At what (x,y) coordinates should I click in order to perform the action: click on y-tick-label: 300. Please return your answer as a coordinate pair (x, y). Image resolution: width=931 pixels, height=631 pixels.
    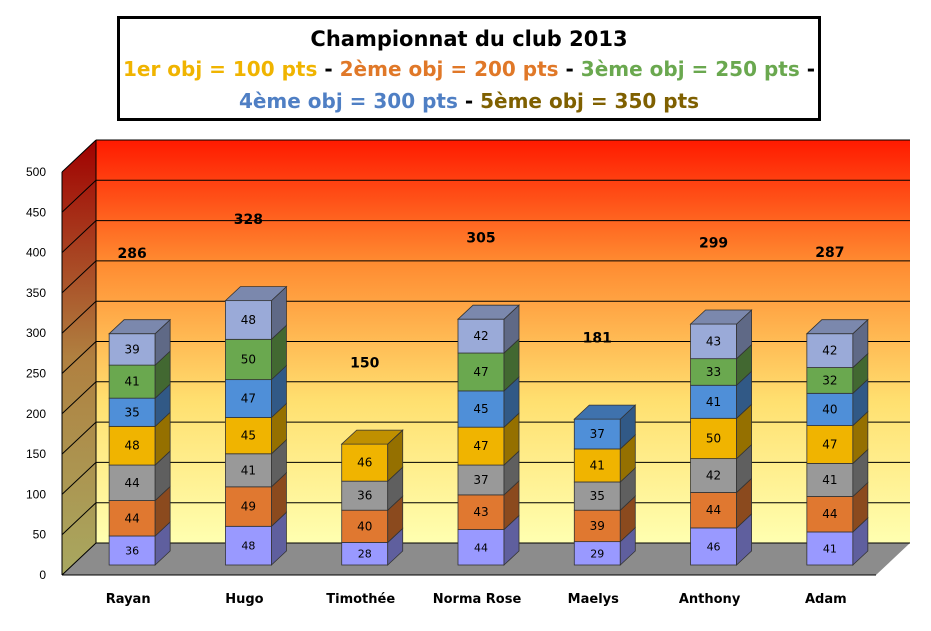
    Looking at the image, I should click on (36, 333).